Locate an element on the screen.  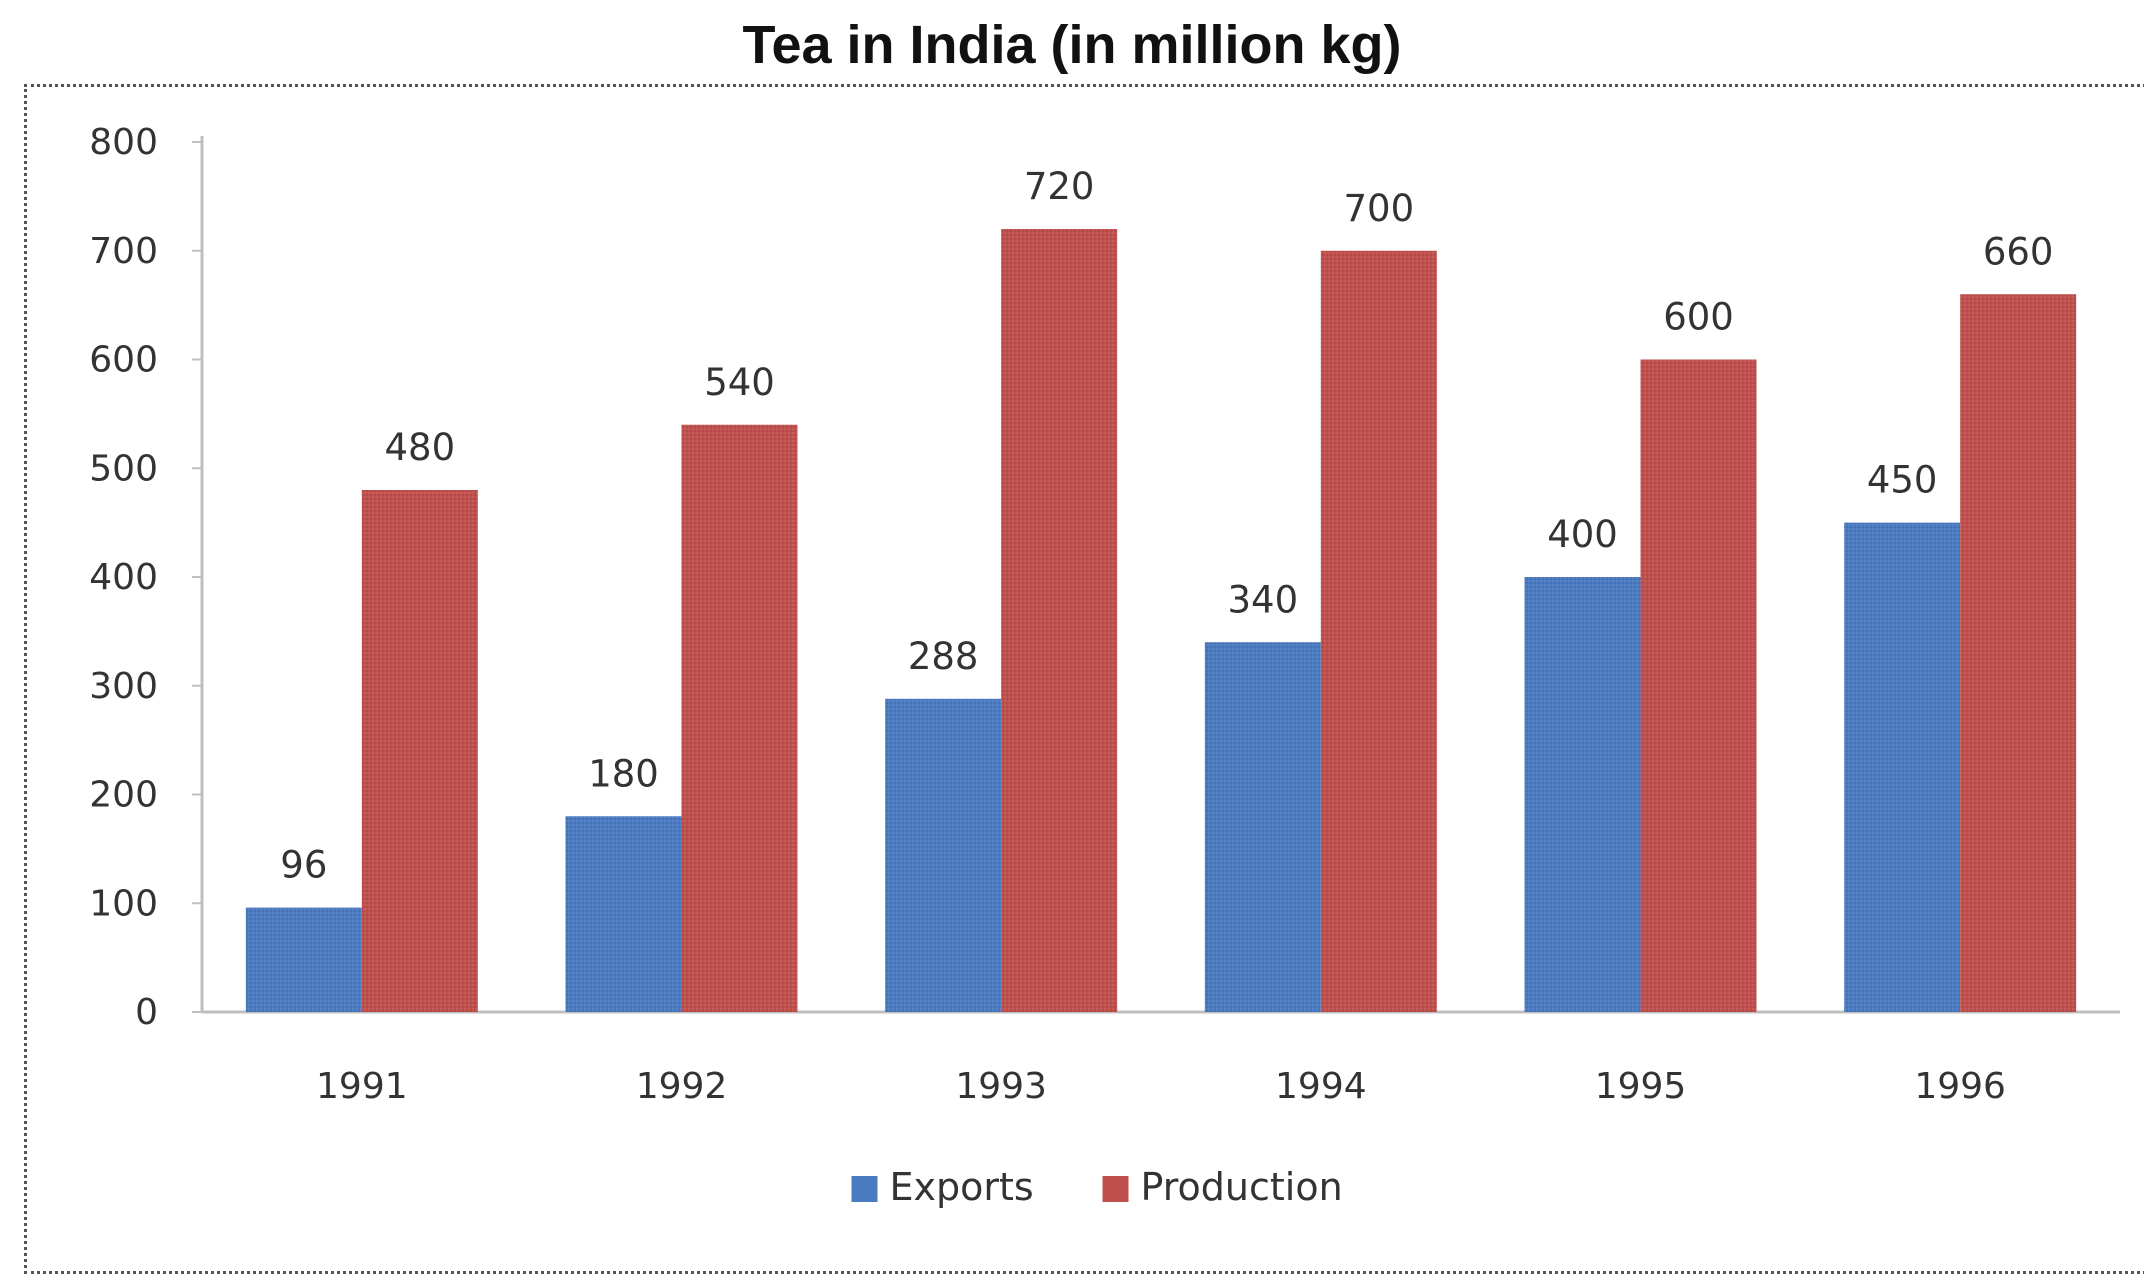
y-tick-label: 400 is located at coordinates (123, 577).